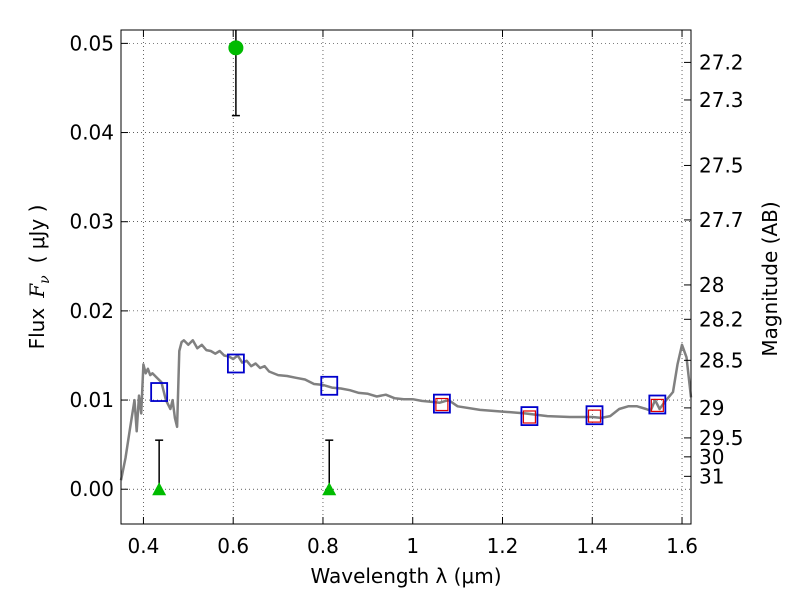 Image resolution: width=800 pixels, height=604 pixels. Describe the element at coordinates (233, 546) in the screenshot. I see `x-tick-label: 0.6` at that location.